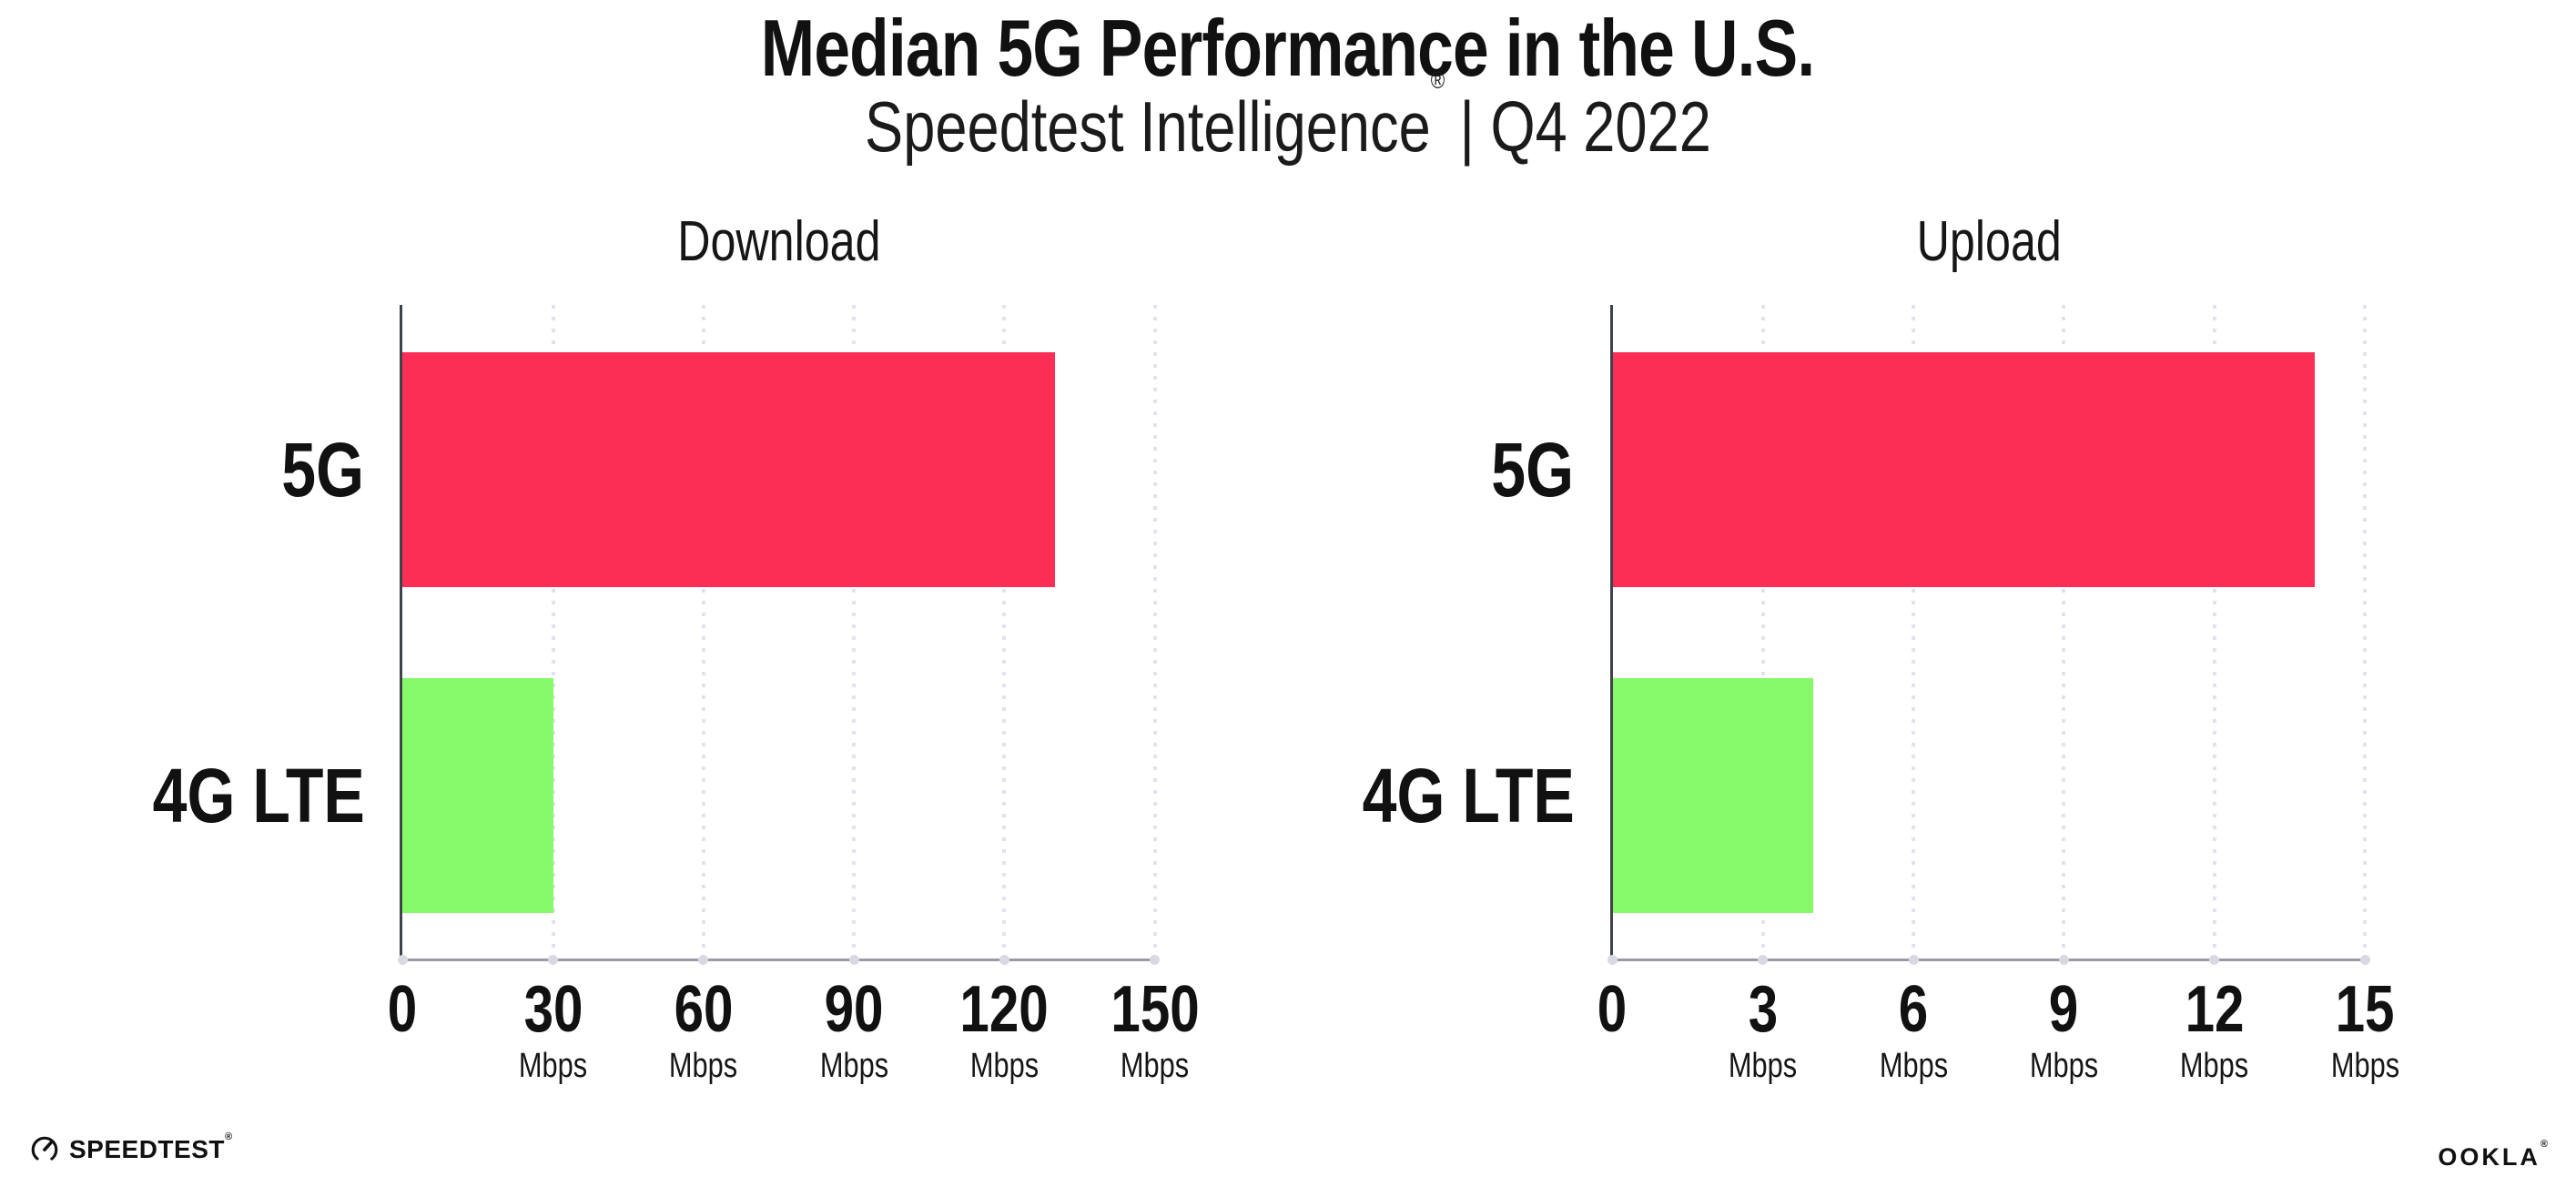 This screenshot has height=1197, width=2576. What do you see at coordinates (1963, 469) in the screenshot?
I see `bar-upload-5g` at bounding box center [1963, 469].